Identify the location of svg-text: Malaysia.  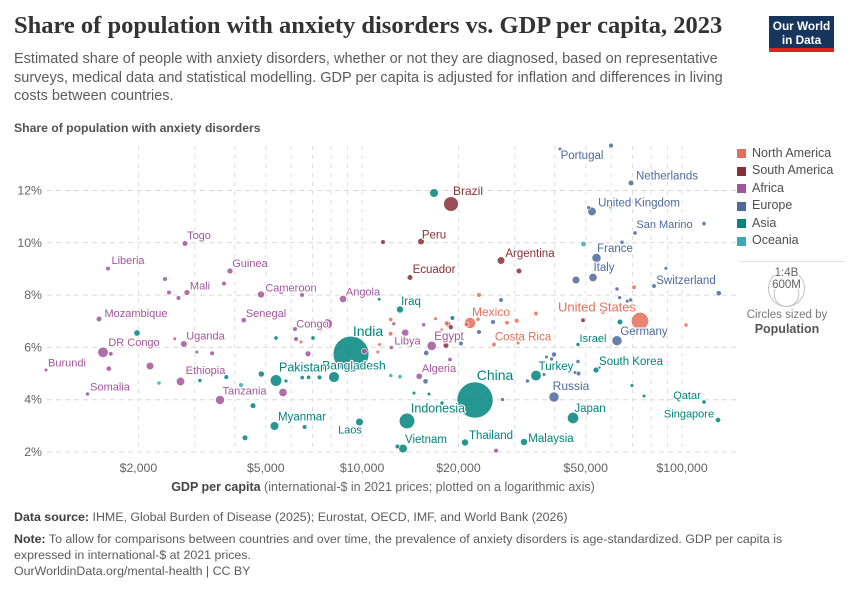
(551, 439).